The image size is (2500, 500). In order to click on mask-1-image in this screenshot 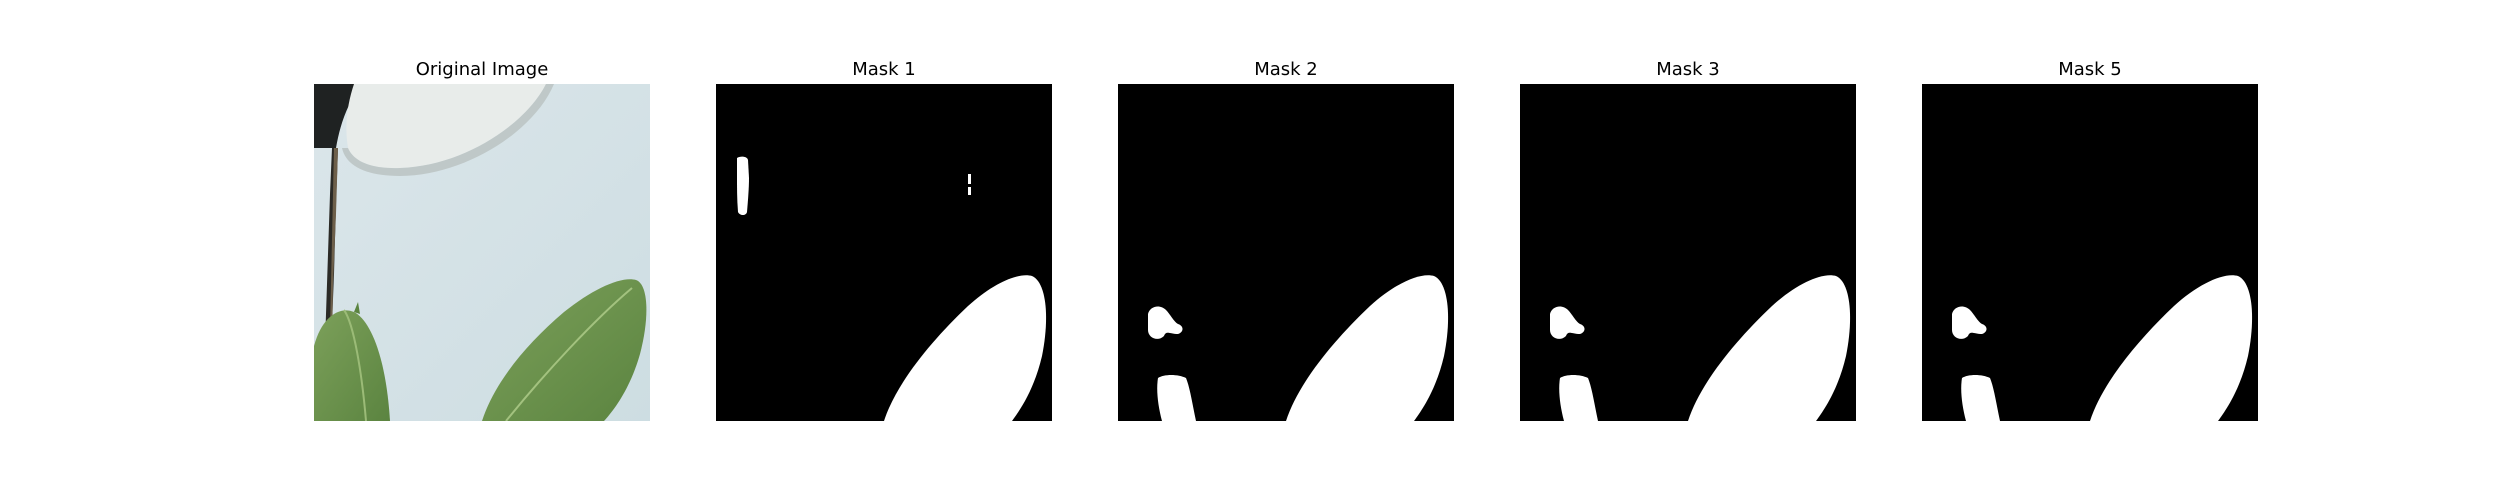, I will do `click(884, 252)`.